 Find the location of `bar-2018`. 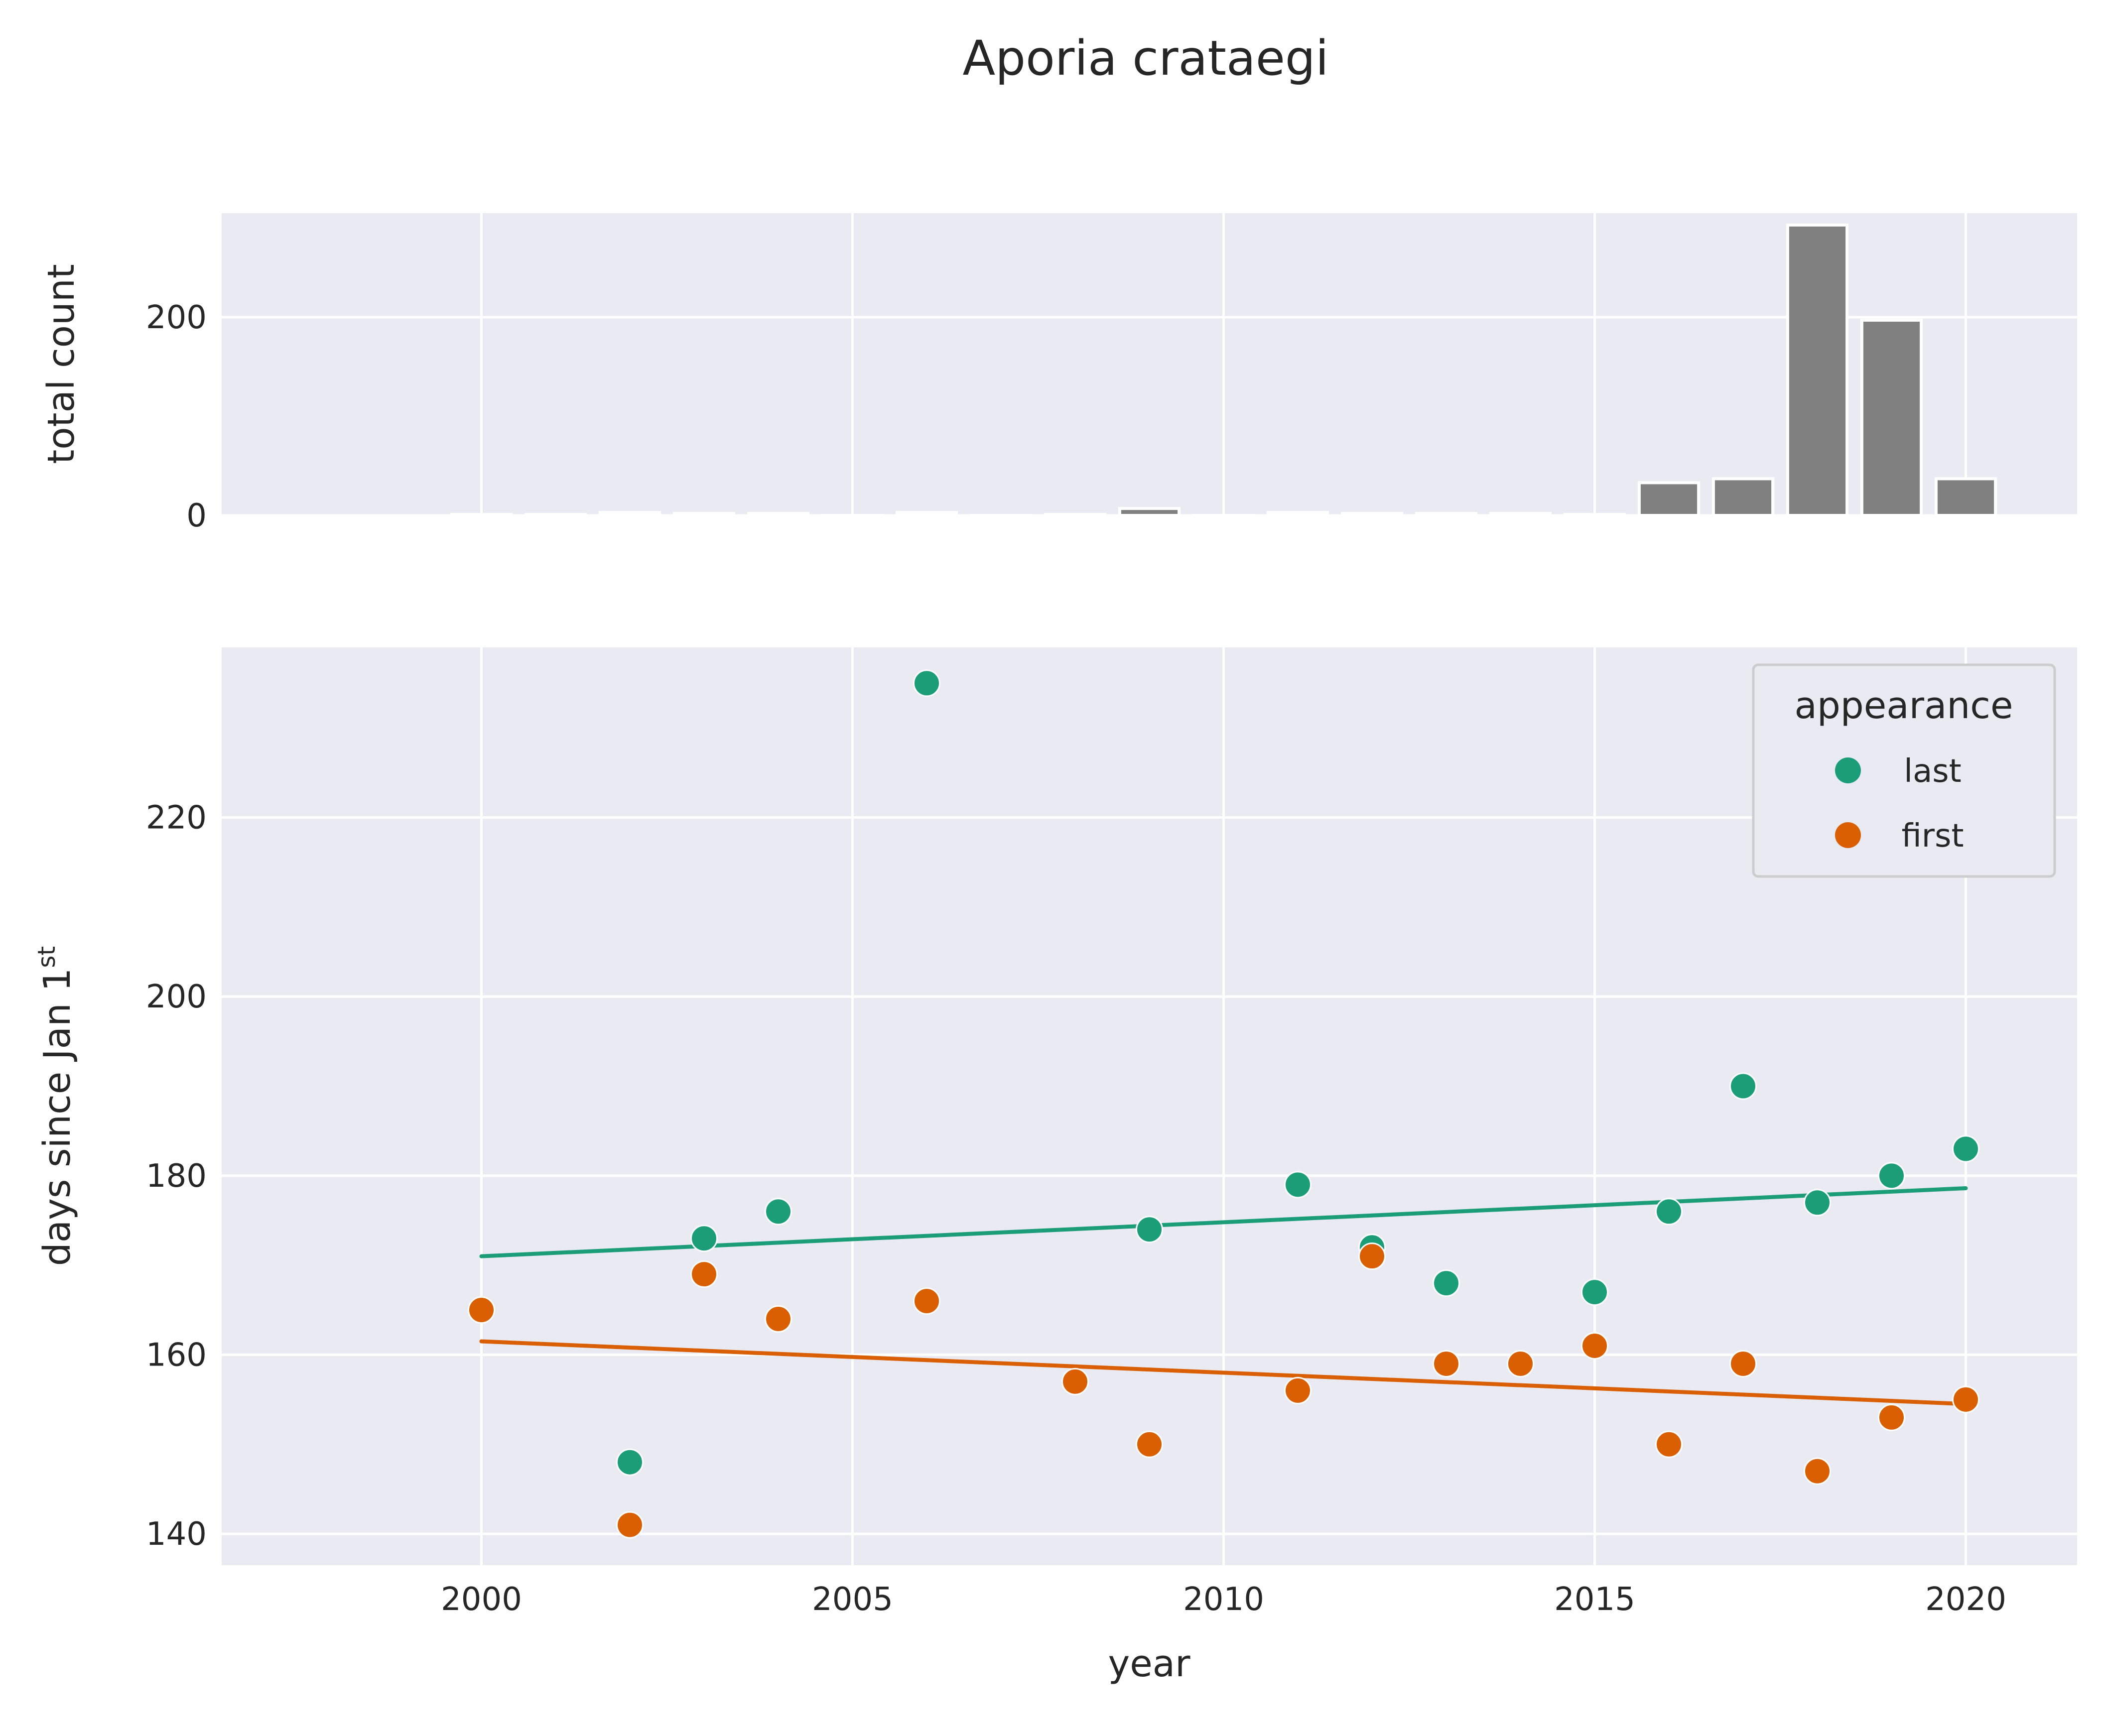

bar-2018 is located at coordinates (1817, 370).